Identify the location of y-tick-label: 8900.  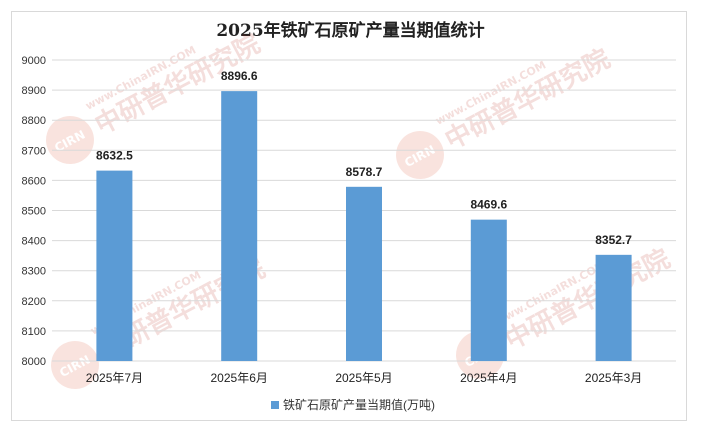
(34, 91).